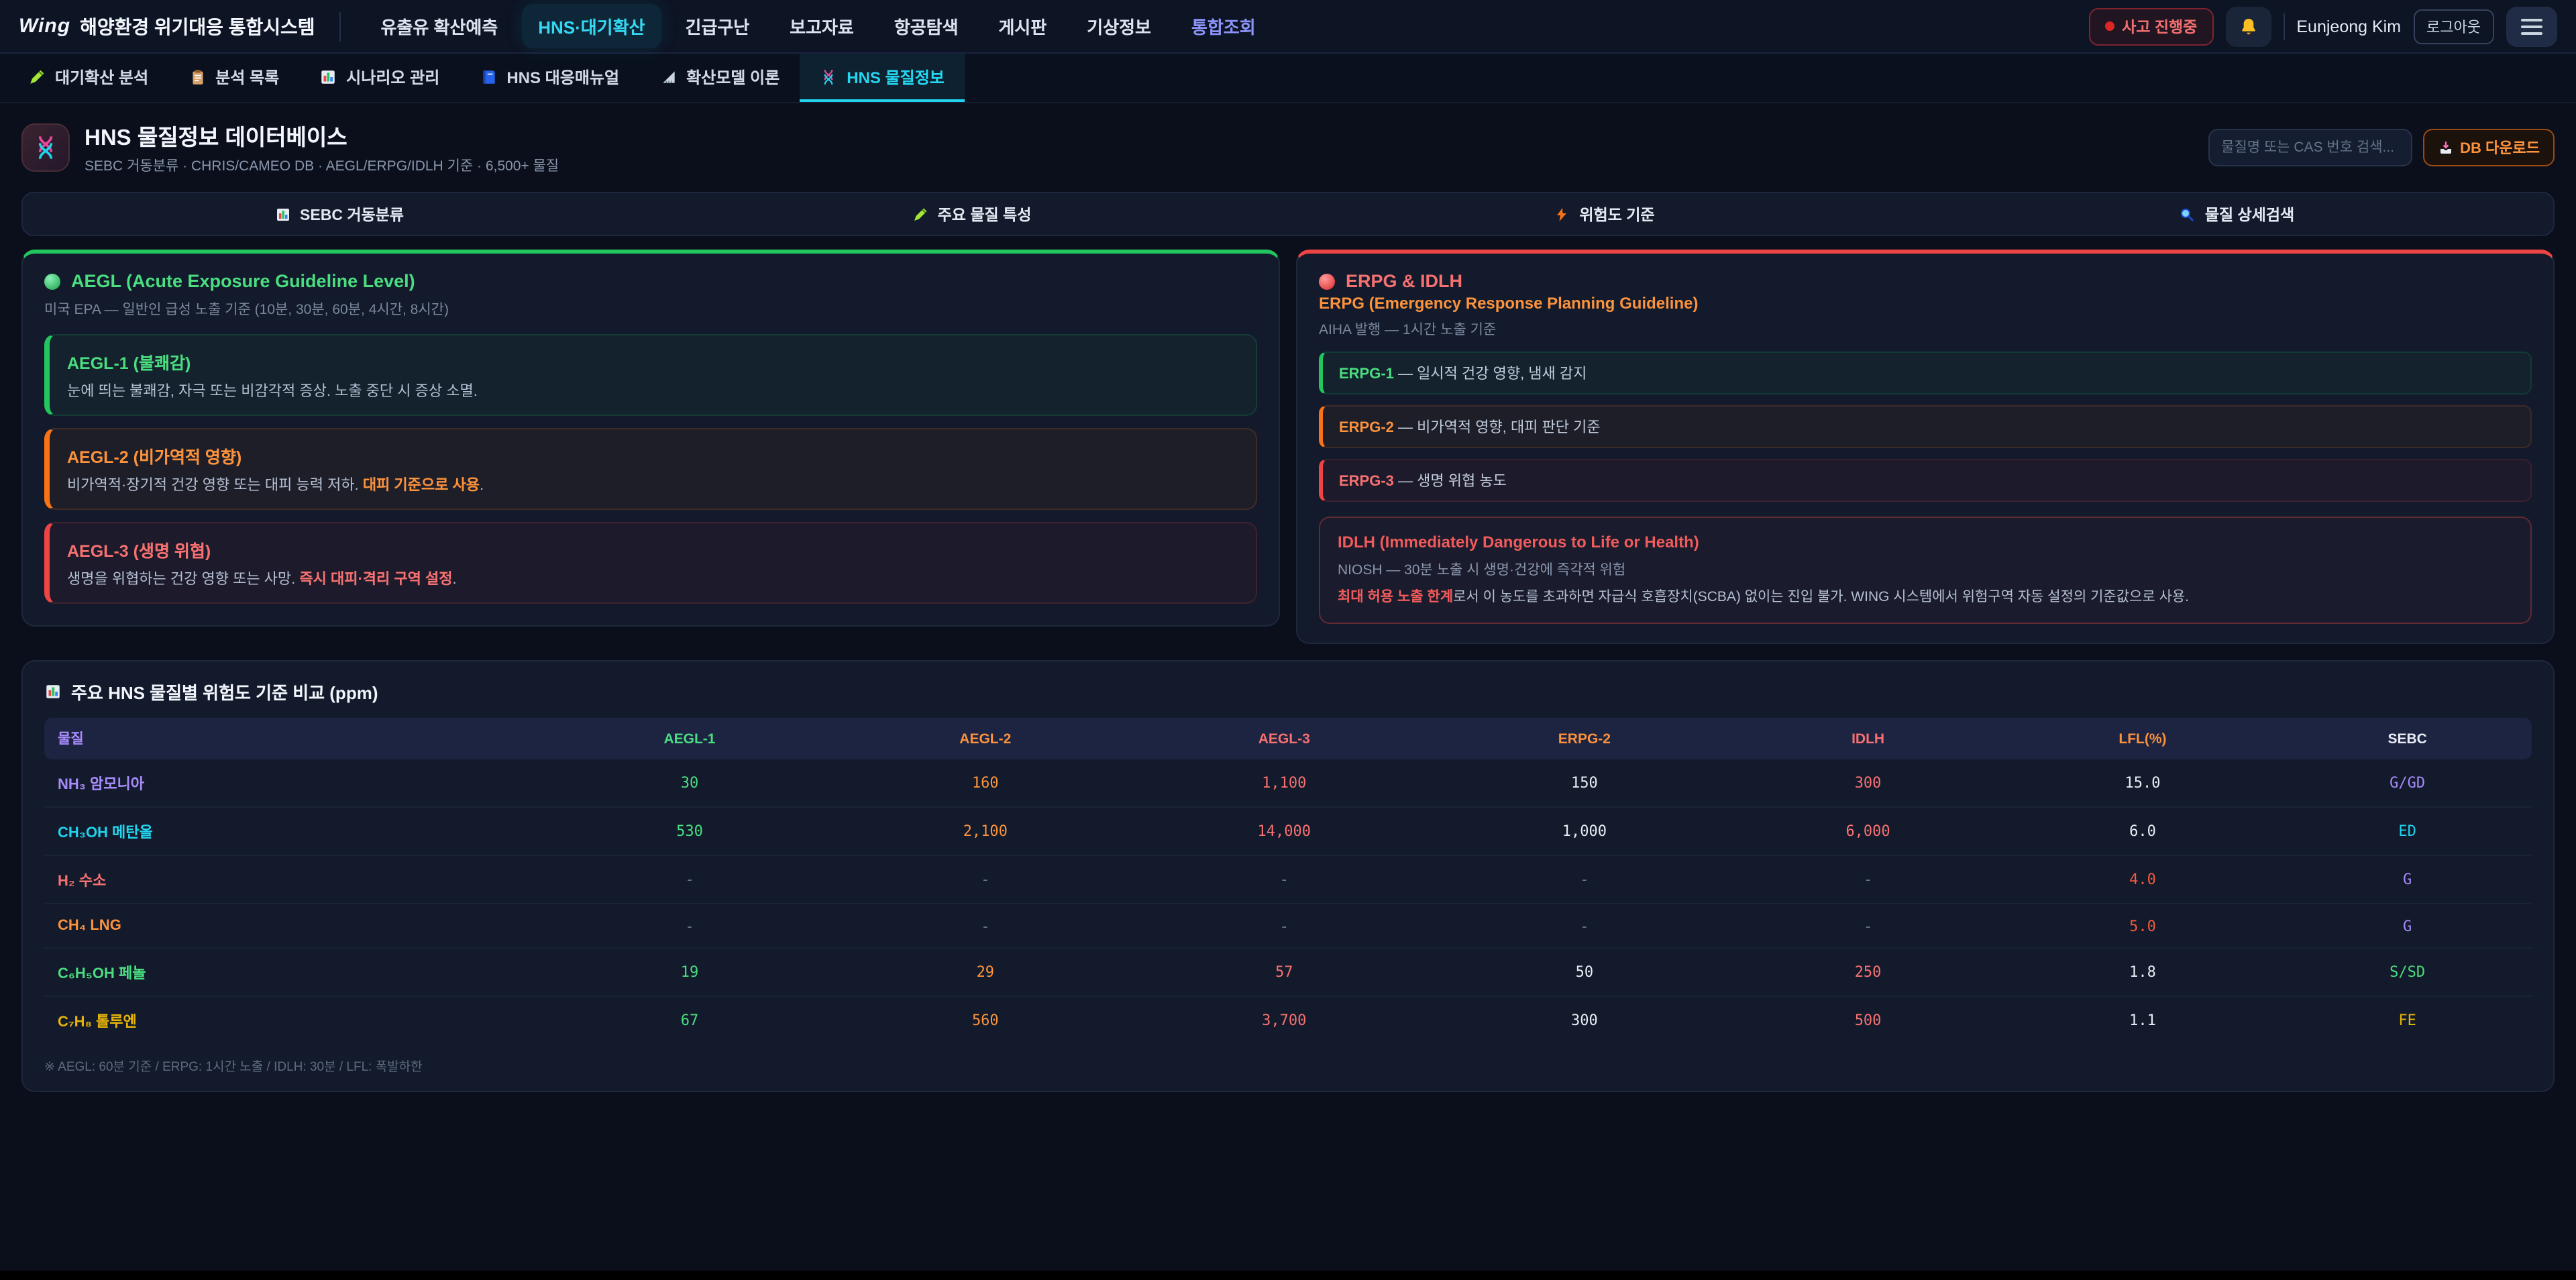  What do you see at coordinates (591, 26) in the screenshot?
I see `nav-item-hns-dispersion: HNS·대기확산` at bounding box center [591, 26].